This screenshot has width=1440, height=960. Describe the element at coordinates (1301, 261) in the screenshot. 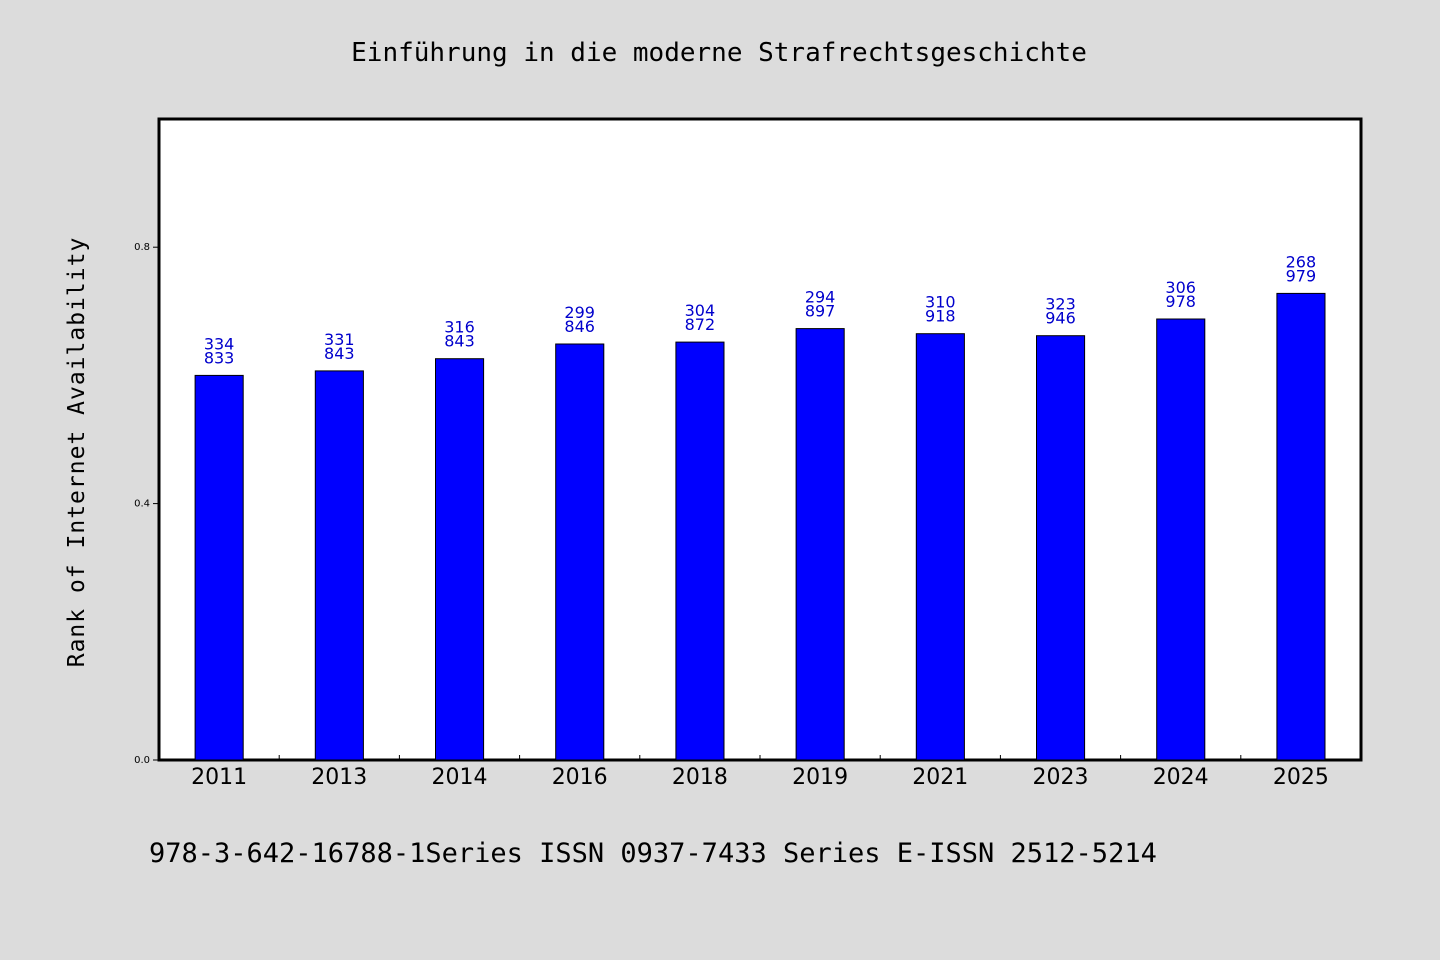

I see `bar-label-2025-line-1: 268` at that location.